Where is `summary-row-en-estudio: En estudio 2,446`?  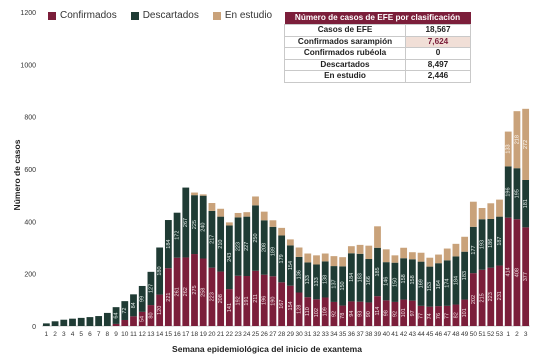 summary-row-en-estudio: En estudio 2,446 is located at coordinates (377, 76).